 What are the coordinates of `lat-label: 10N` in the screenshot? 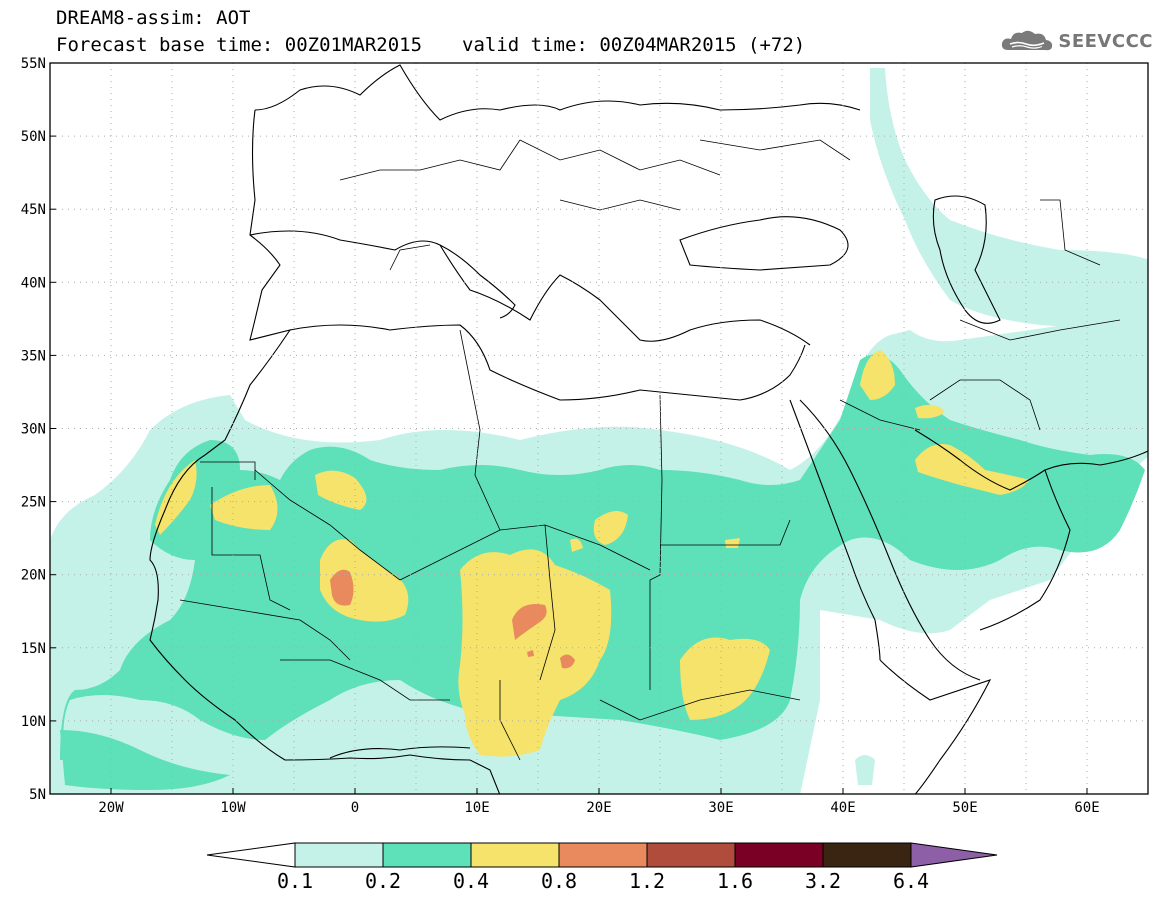 It's located at (33, 722).